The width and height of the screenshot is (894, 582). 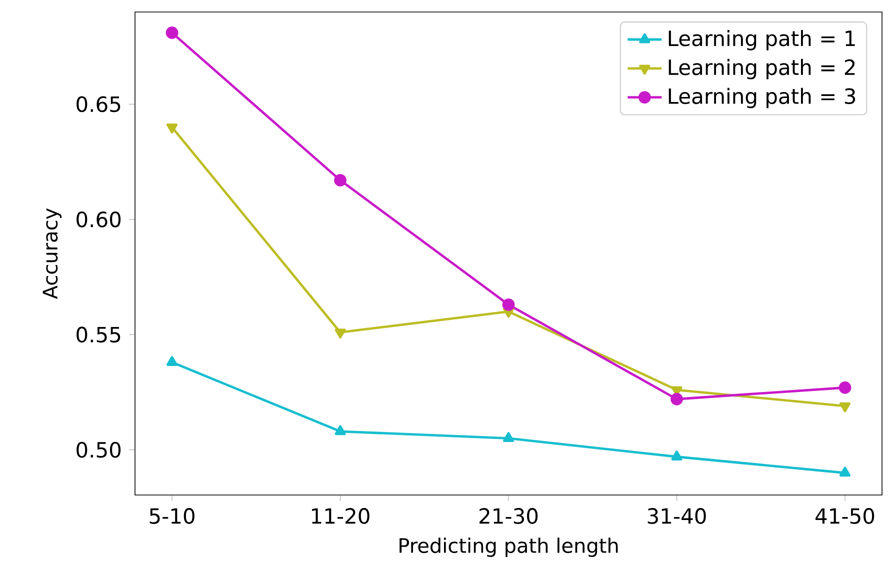 I want to click on y-tick-label: 0.60, so click(x=98, y=219).